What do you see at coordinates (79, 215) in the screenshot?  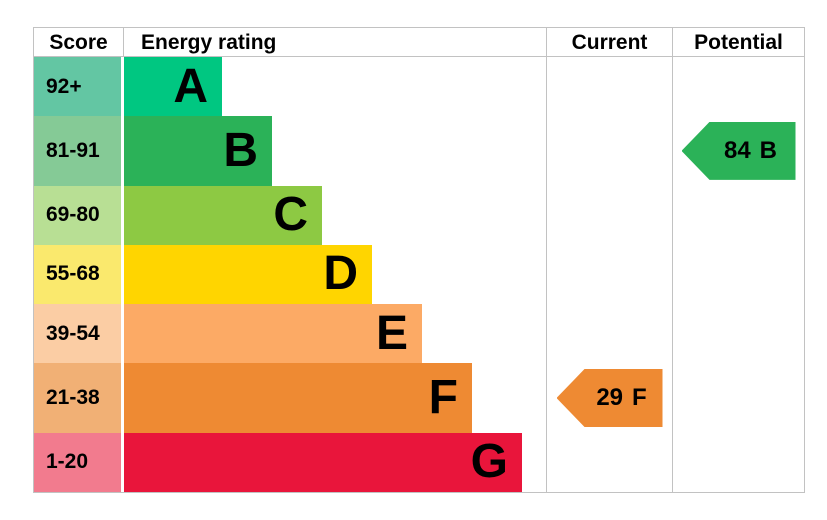 I see `score-range-cell: 69-80` at bounding box center [79, 215].